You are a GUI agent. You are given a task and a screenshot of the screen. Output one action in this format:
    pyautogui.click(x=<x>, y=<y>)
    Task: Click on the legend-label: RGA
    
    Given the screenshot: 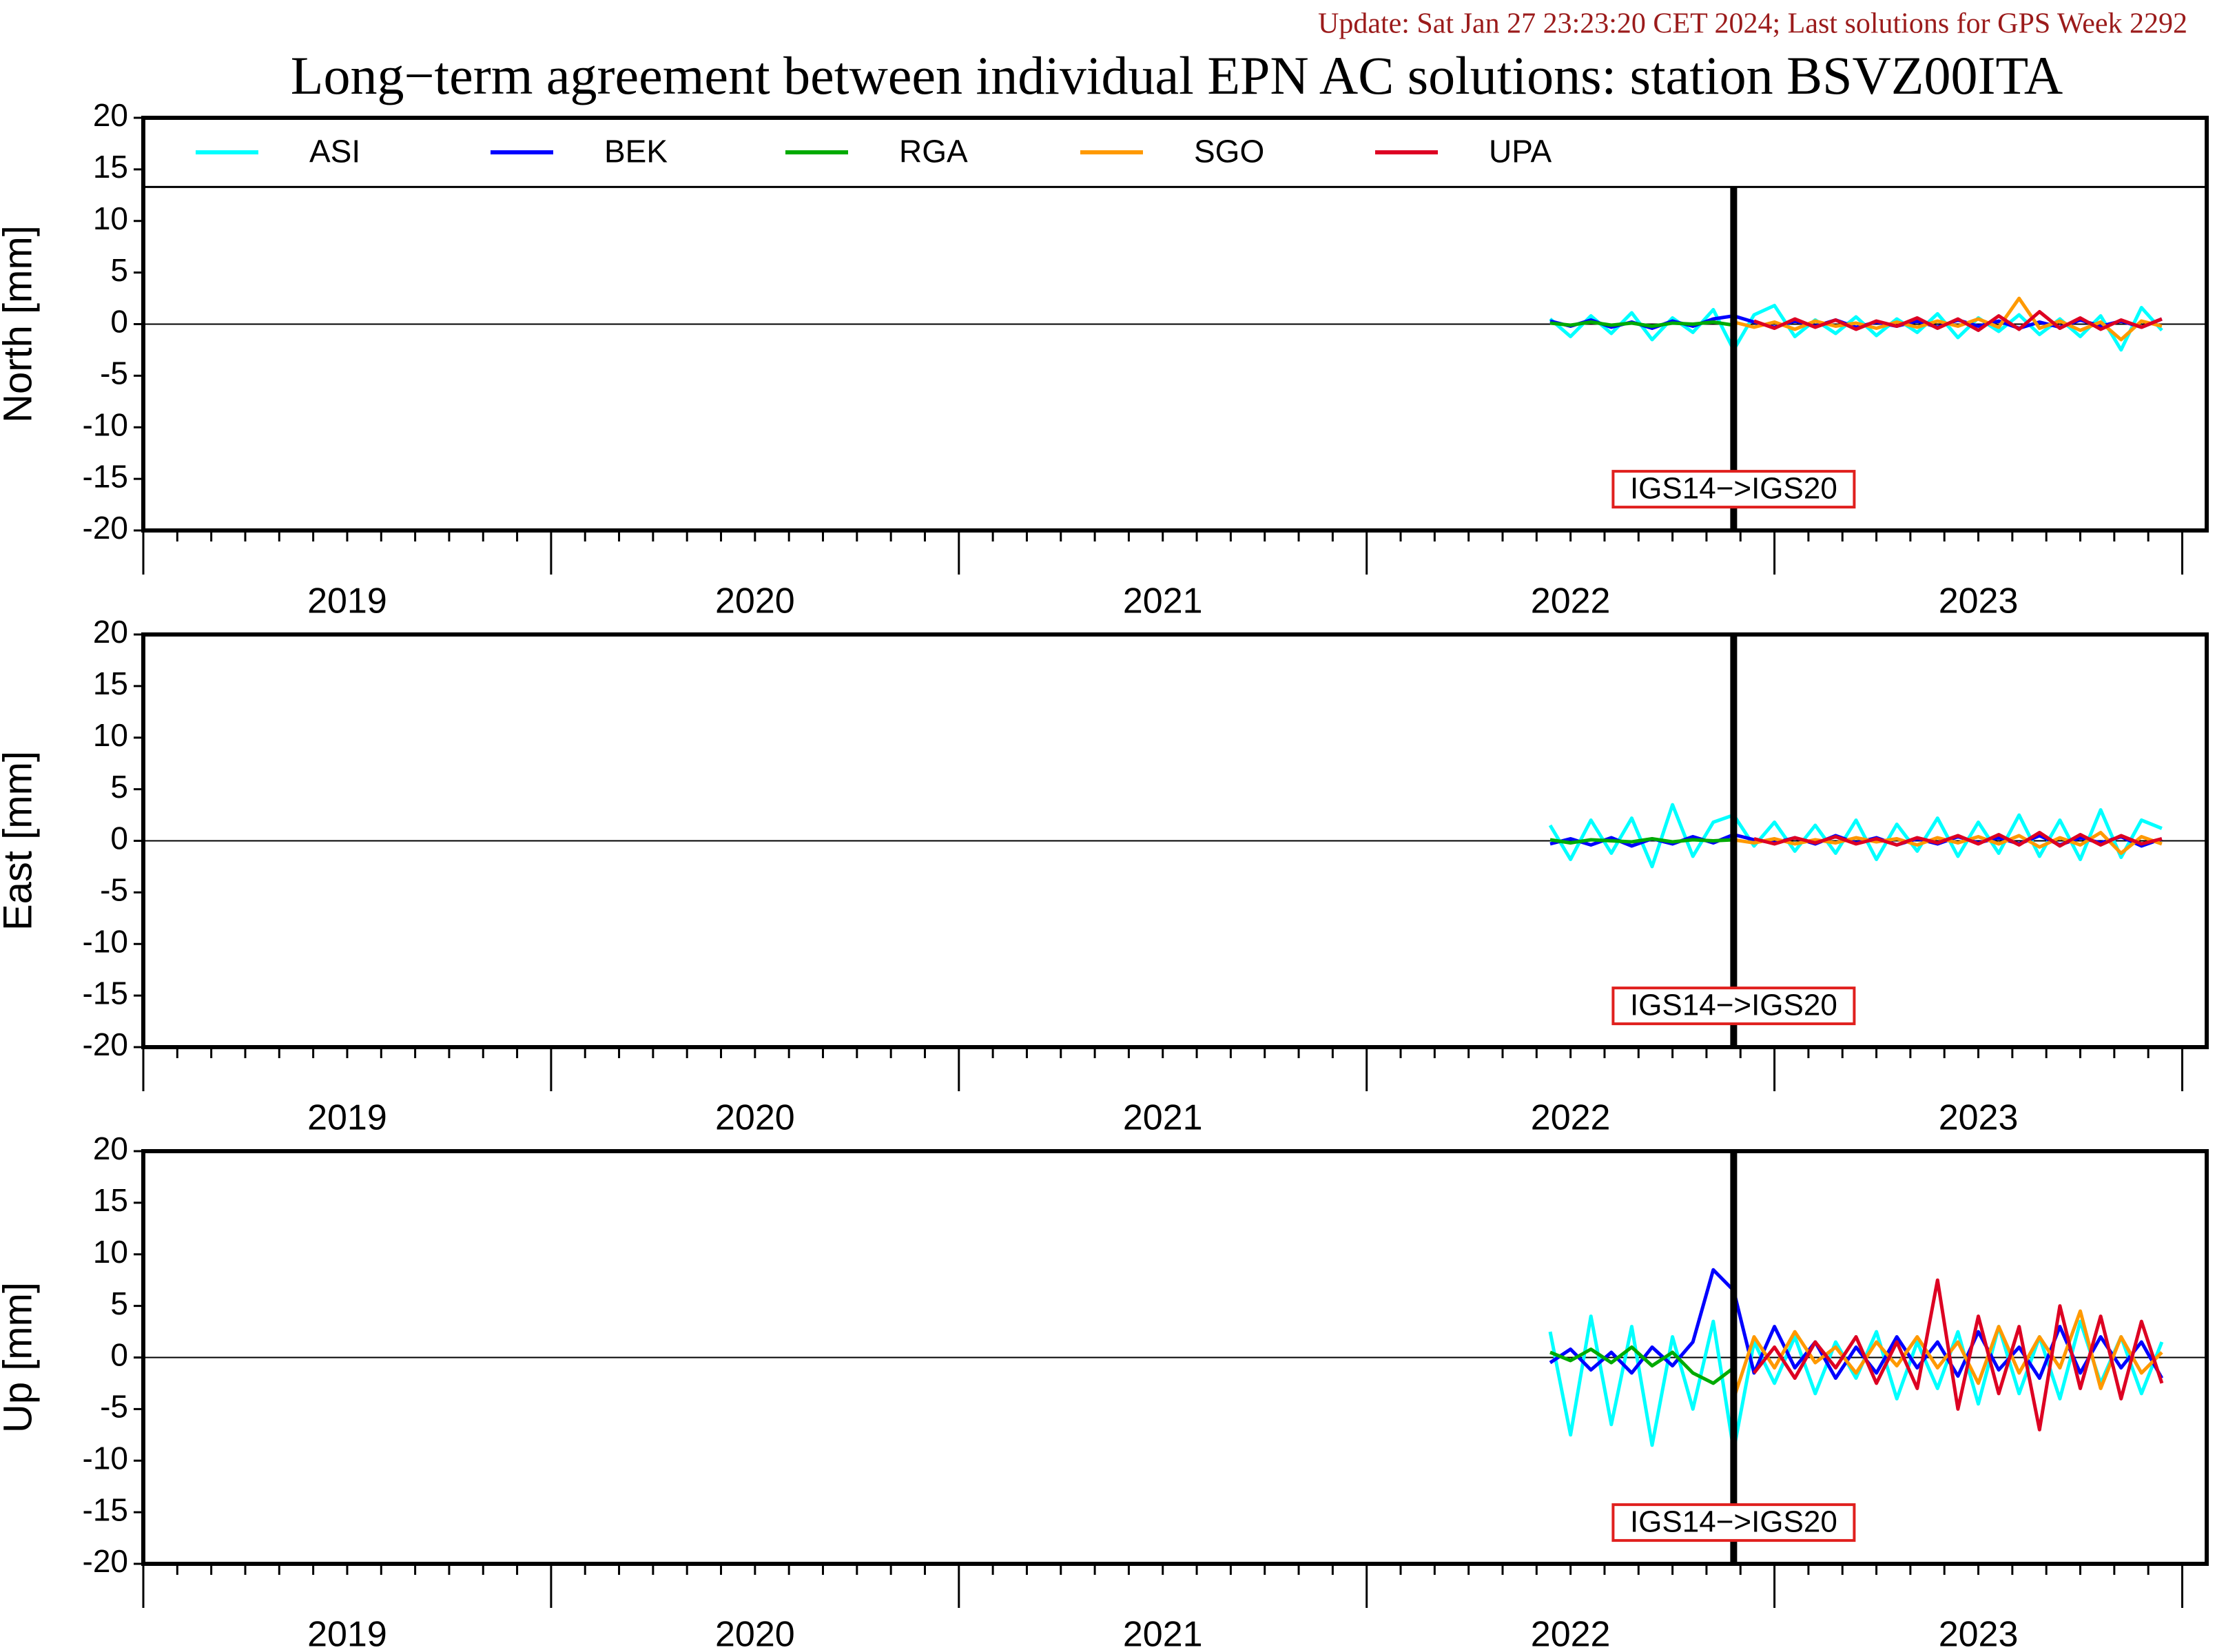 What is the action you would take?
    pyautogui.click(x=933, y=151)
    